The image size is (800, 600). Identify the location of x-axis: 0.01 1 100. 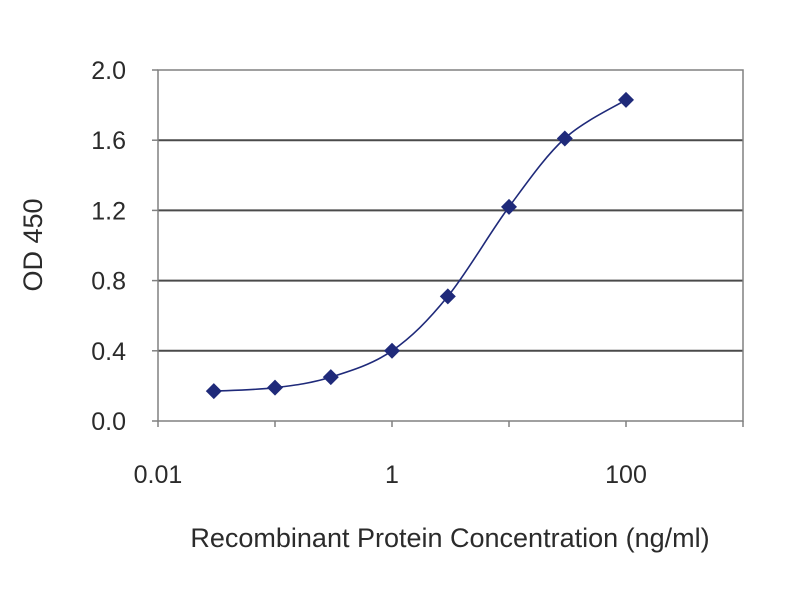
(439, 455).